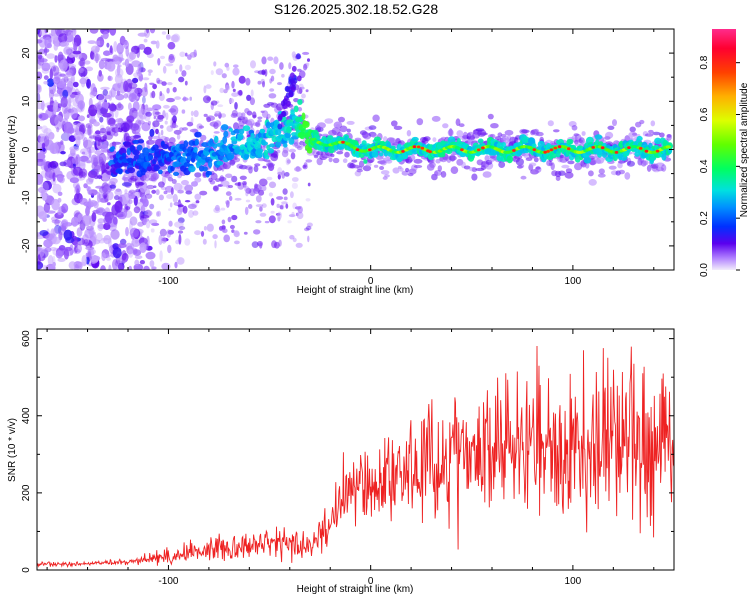 This screenshot has height=600, width=750. I want to click on colorbar-tick-label: 0.0, so click(704, 270).